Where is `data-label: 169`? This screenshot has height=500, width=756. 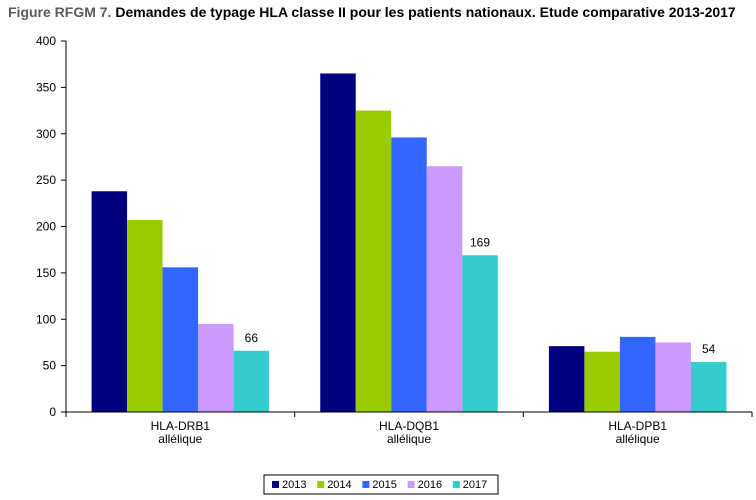 data-label: 169 is located at coordinates (480, 242).